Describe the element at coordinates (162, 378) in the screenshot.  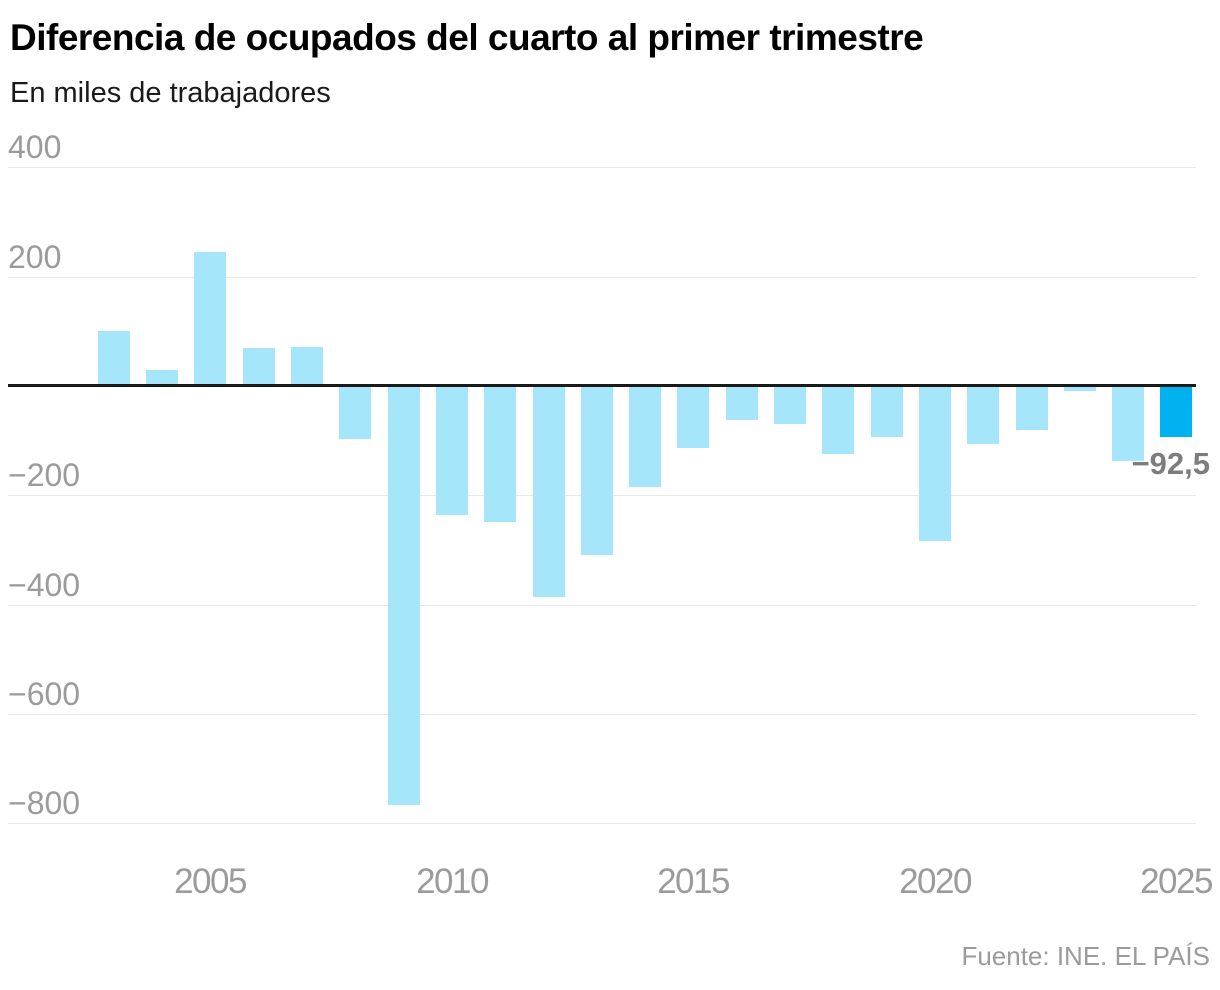
I see `bar-2004` at that location.